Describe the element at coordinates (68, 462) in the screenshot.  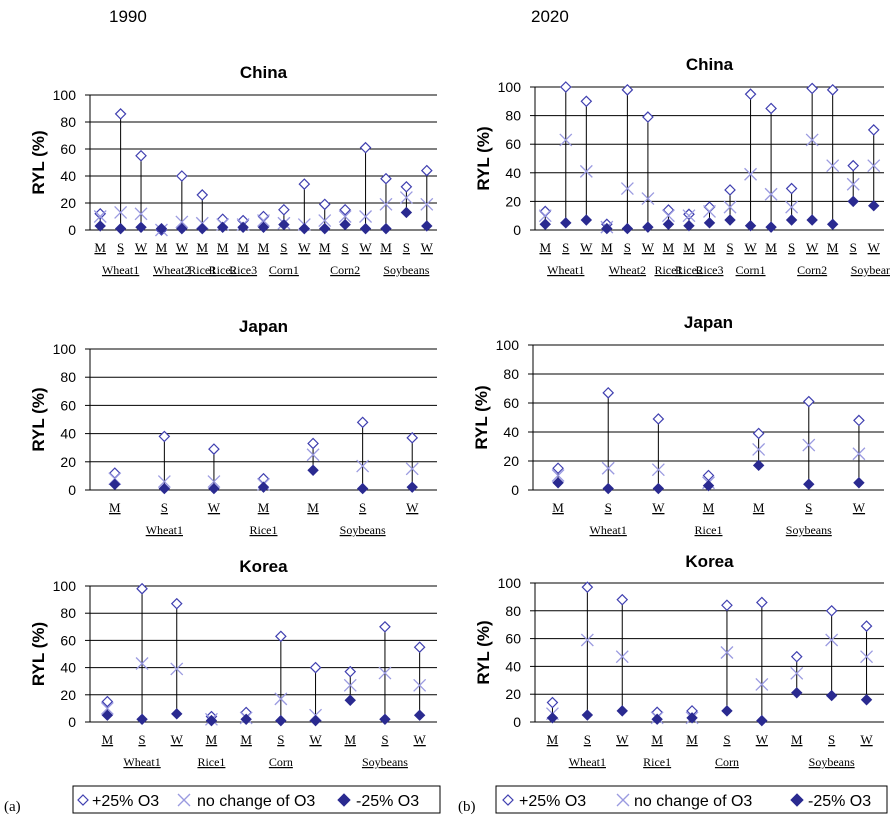
I see `y-tick-label: 20` at that location.